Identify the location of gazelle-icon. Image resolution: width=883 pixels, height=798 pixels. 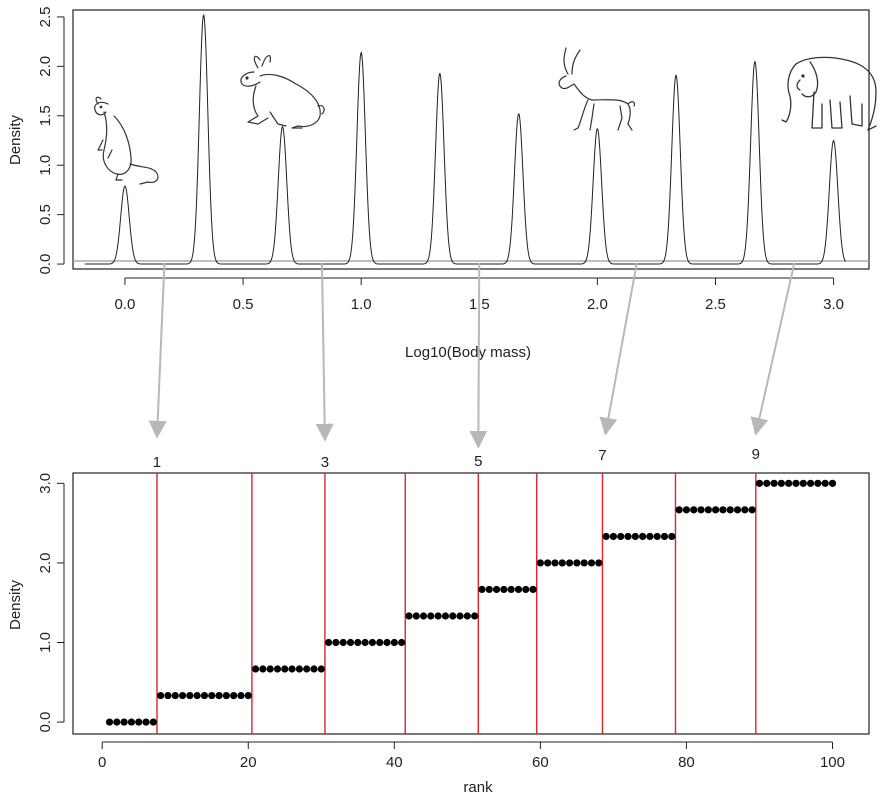
(597, 89).